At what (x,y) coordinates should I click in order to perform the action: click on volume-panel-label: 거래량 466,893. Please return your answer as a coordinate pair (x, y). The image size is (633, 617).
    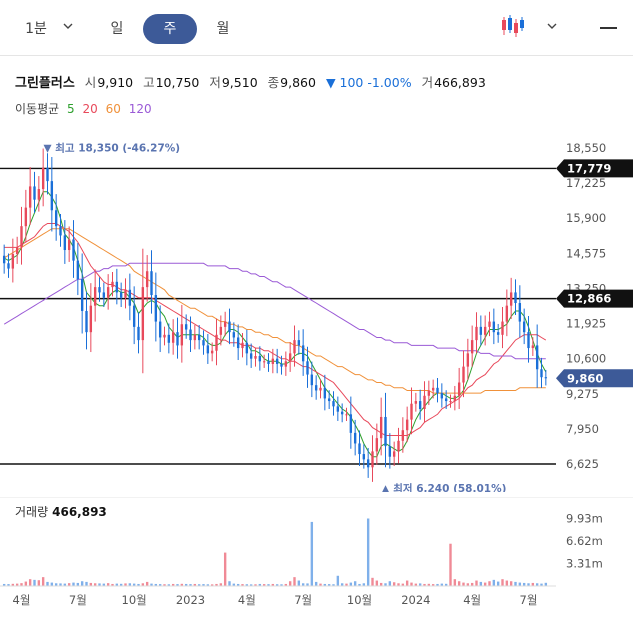
    Looking at the image, I should click on (61, 511).